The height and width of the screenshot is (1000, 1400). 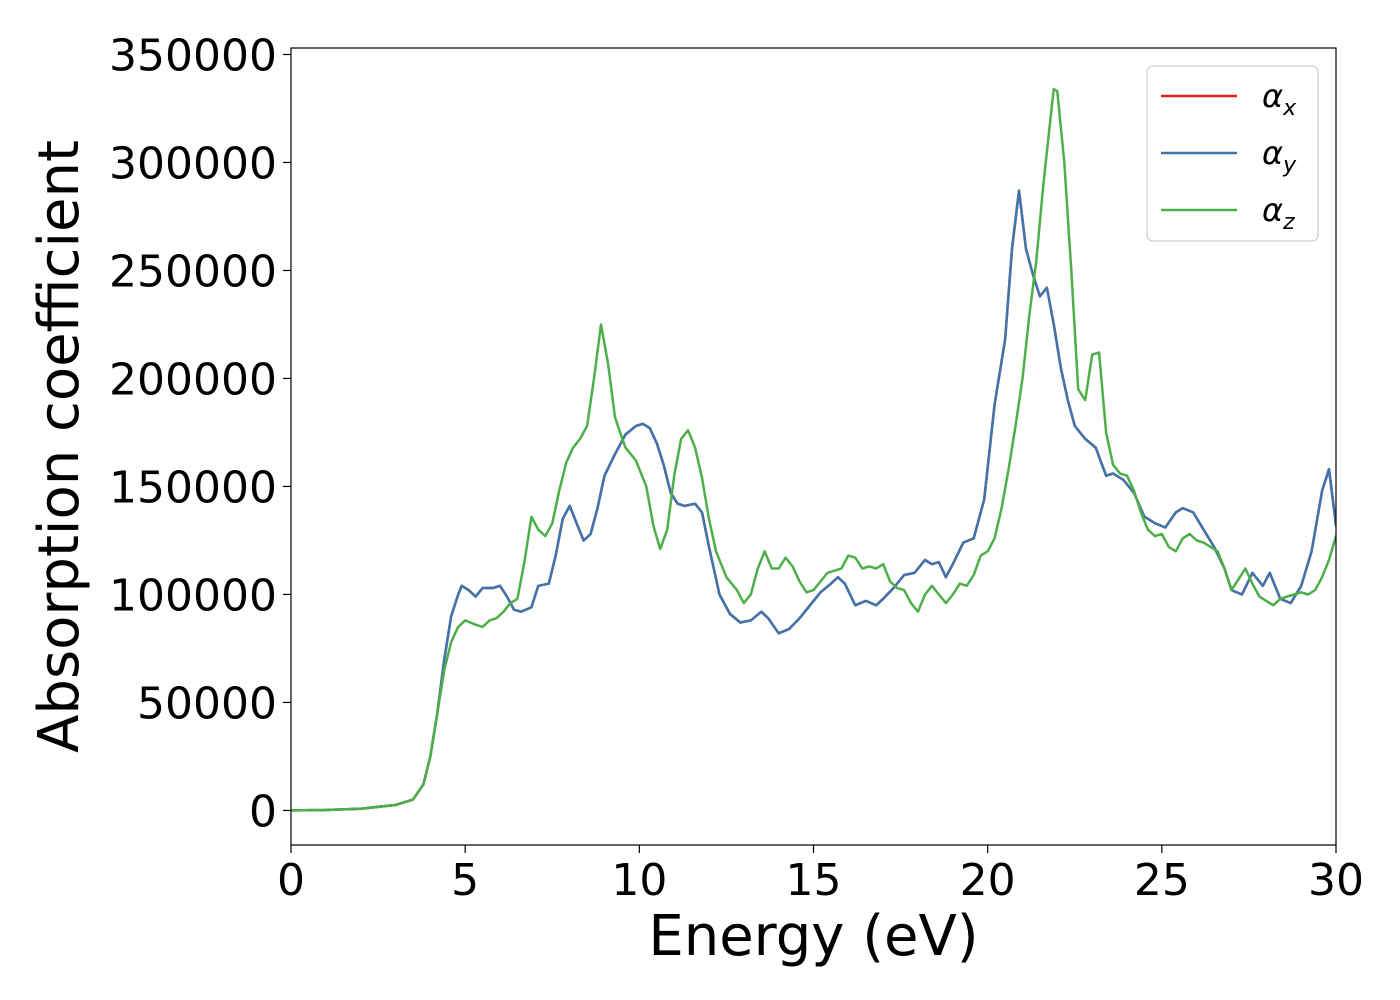 I want to click on x-tick-label: 15, so click(x=814, y=880).